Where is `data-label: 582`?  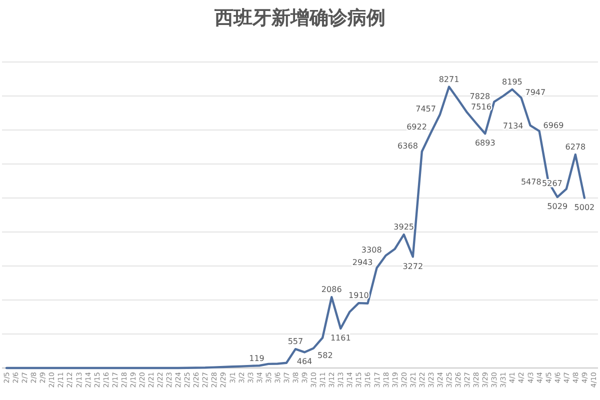
data-label: 582 is located at coordinates (325, 355).